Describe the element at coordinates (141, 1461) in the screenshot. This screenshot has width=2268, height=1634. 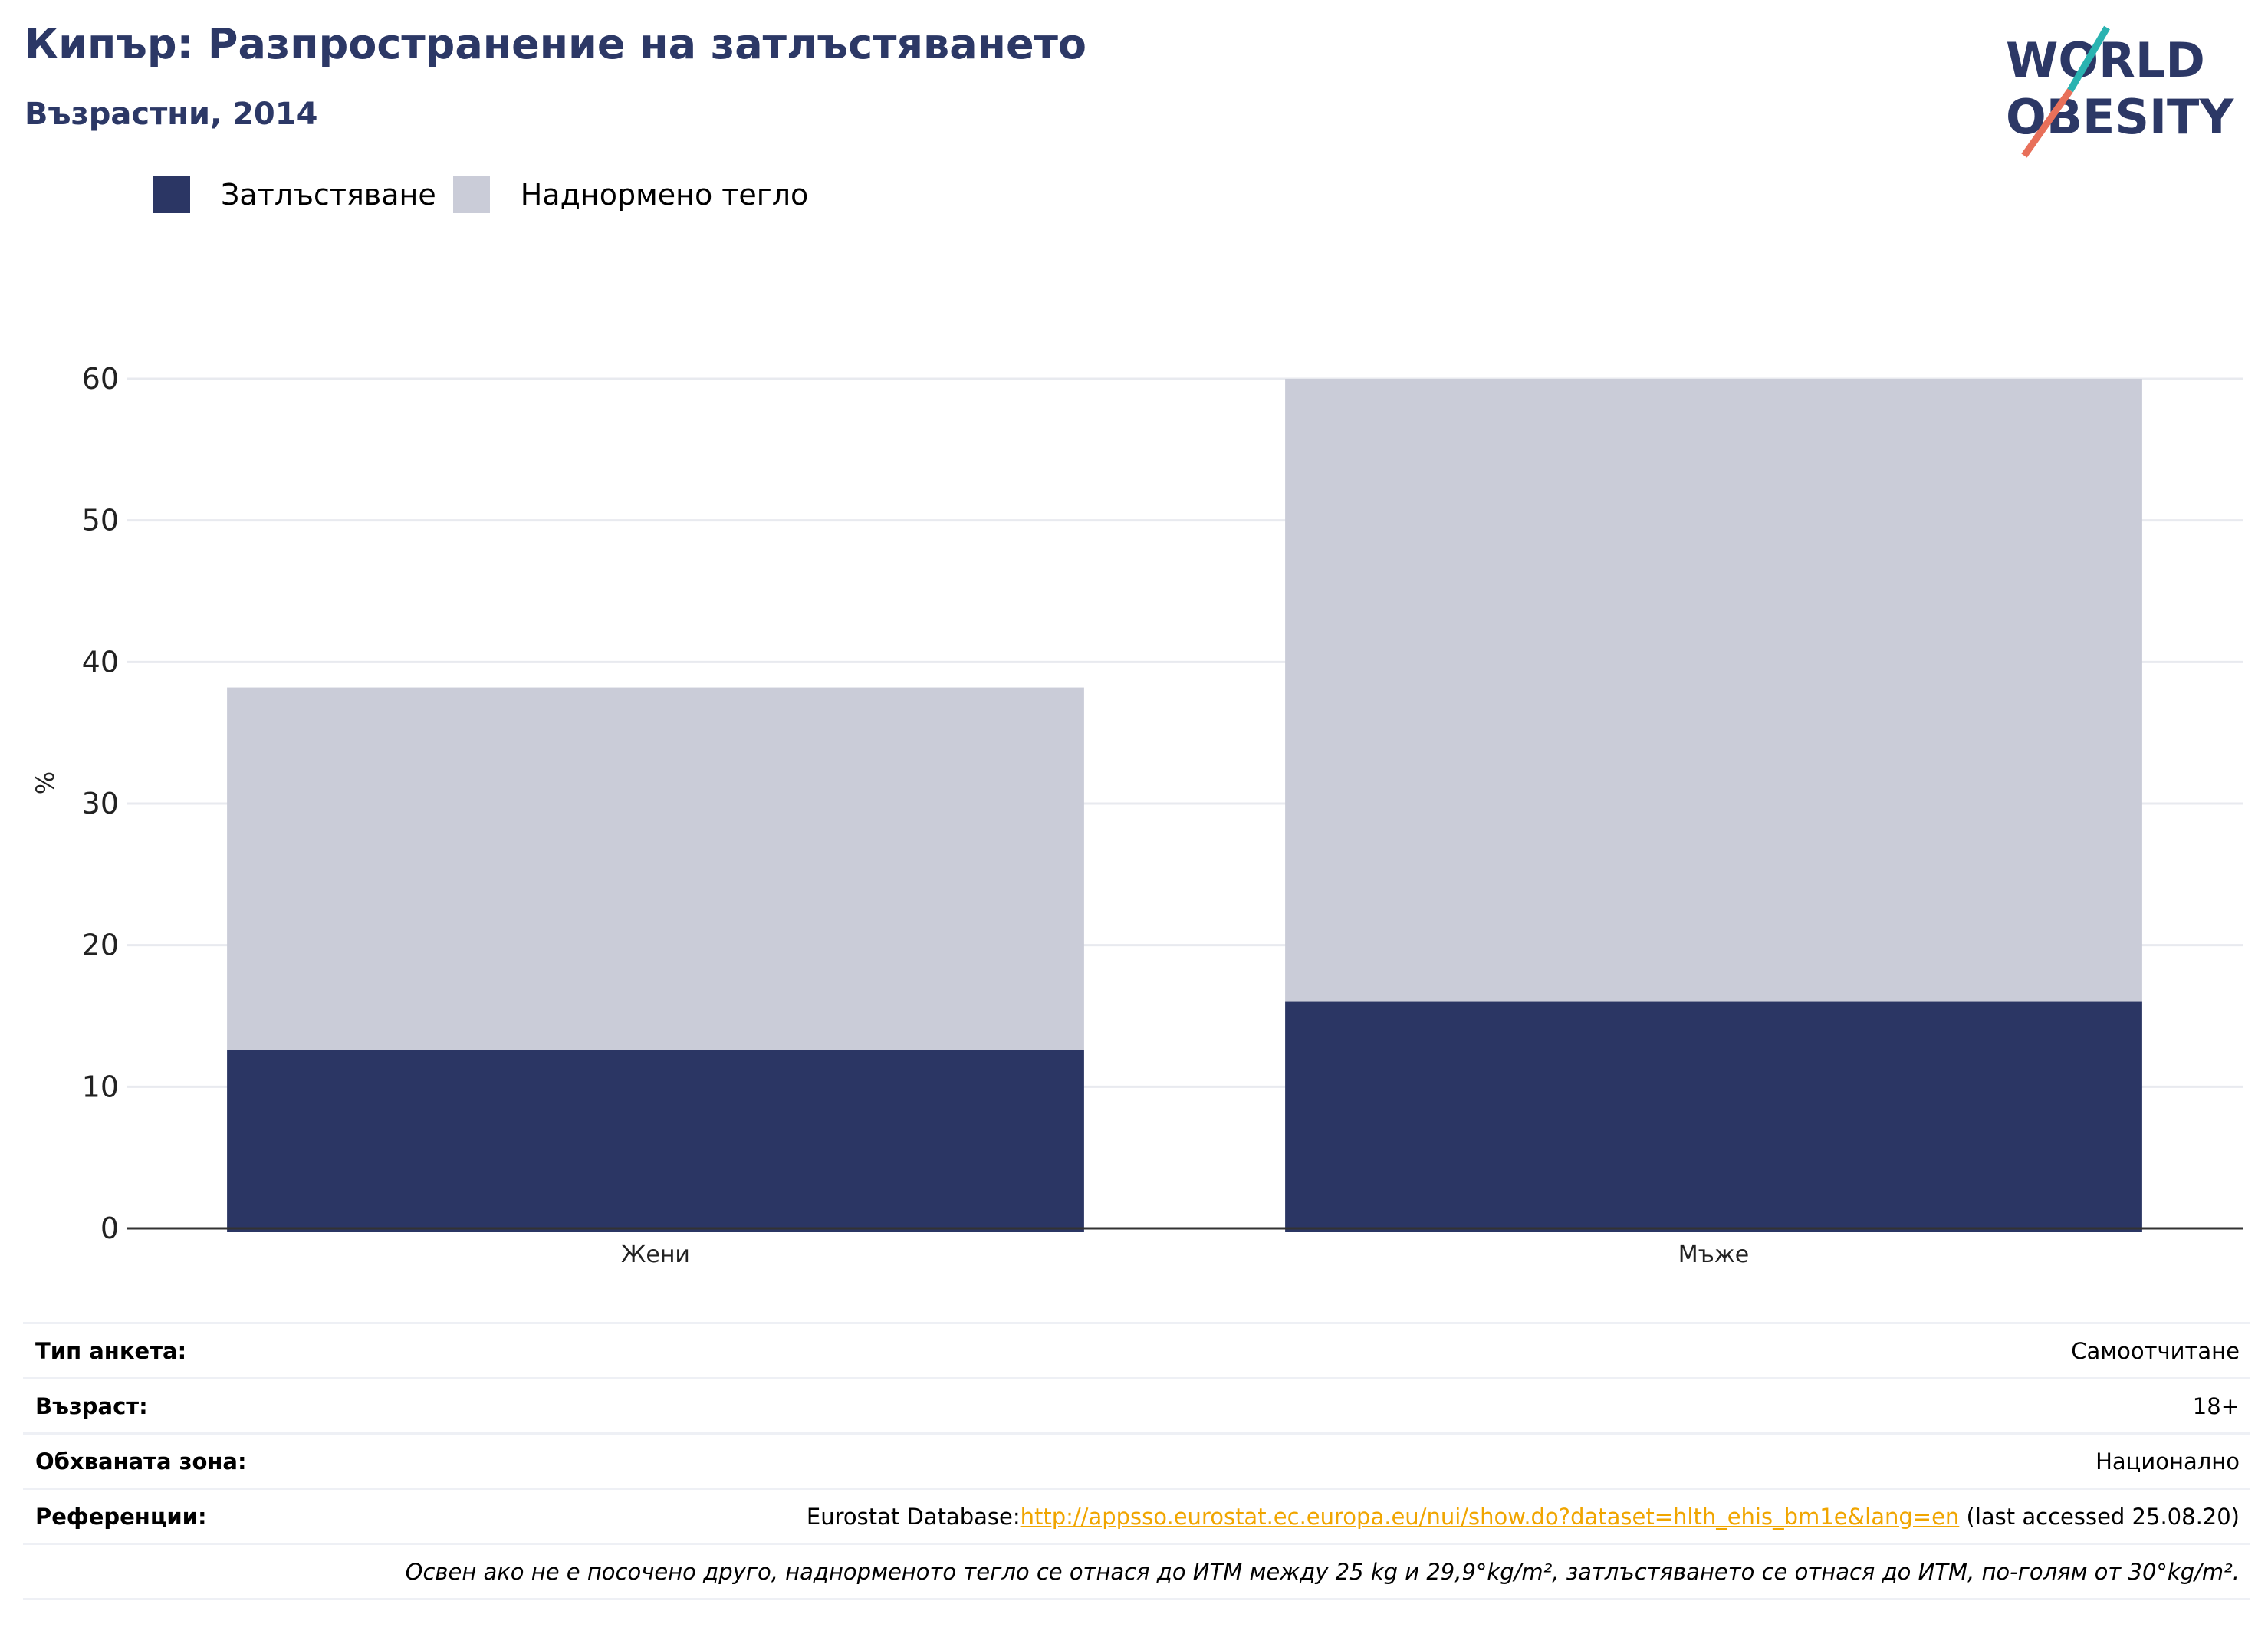
I see `area-label: Обхваната зона:` at that location.